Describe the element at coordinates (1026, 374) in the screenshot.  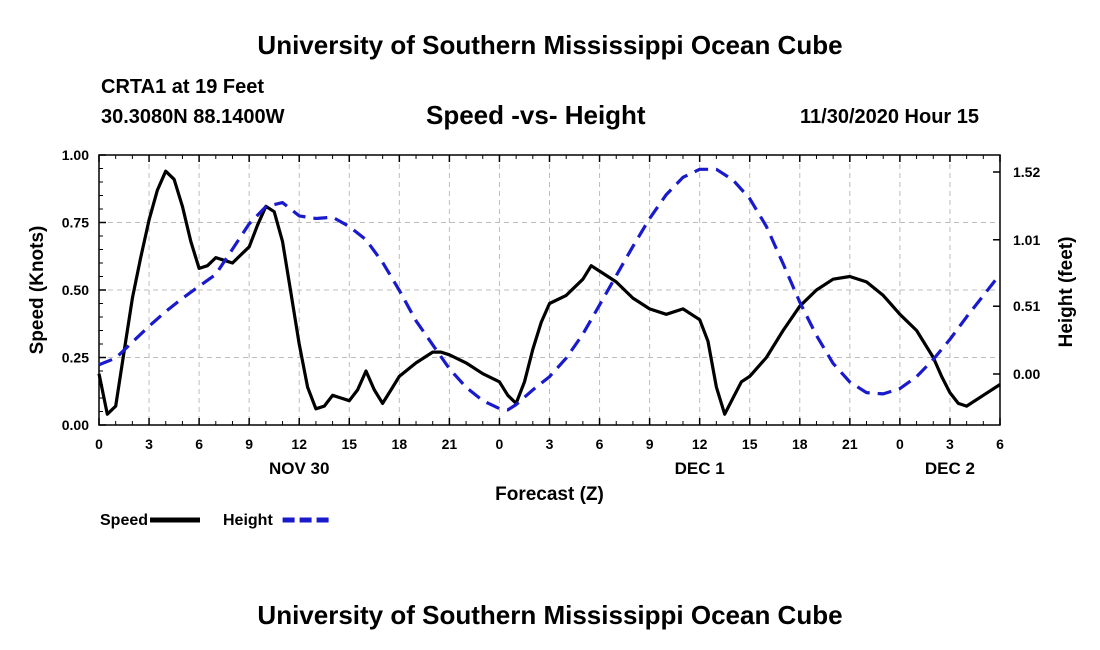
I see `y2-tick-label: 0.00` at that location.